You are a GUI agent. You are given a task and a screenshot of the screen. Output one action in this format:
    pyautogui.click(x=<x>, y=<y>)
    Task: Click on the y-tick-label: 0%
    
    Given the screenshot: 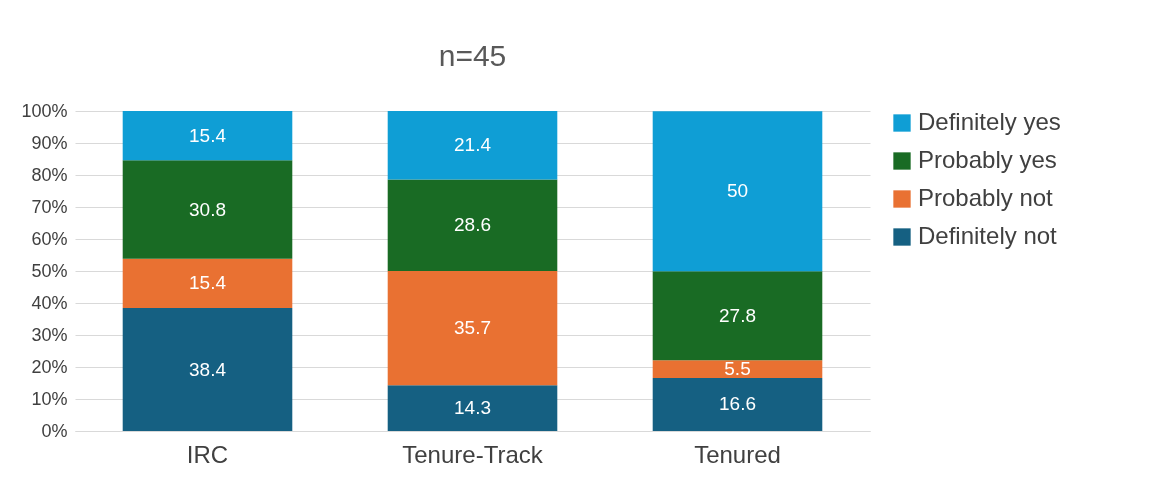 What is the action you would take?
    pyautogui.click(x=54, y=430)
    